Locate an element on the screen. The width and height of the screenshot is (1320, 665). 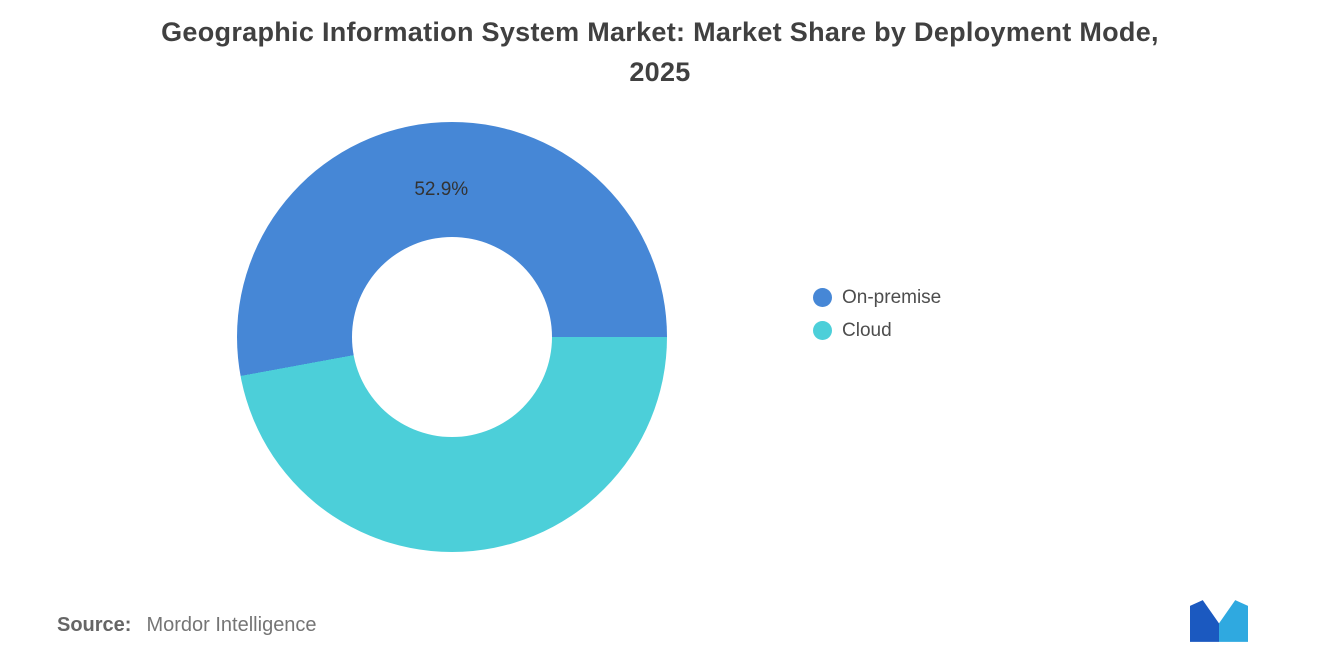
legend: On-premise Cloud is located at coordinates (877, 314).